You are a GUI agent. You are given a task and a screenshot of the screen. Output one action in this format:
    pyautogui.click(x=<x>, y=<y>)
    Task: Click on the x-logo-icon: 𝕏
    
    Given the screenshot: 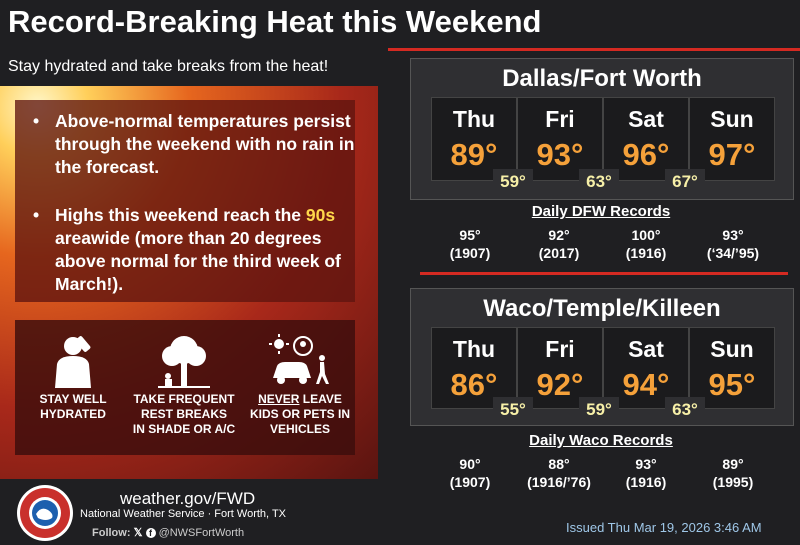 What is the action you would take?
    pyautogui.click(x=138, y=533)
    